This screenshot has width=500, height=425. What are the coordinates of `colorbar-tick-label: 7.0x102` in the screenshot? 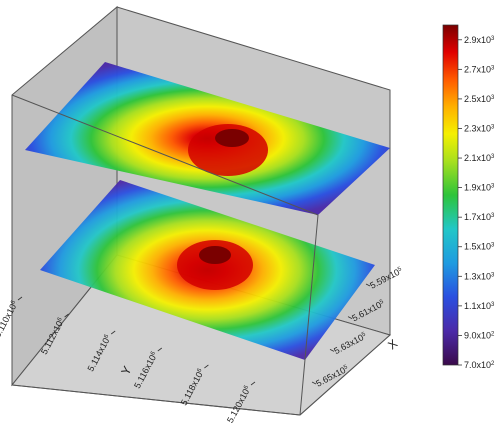 It's located at (479, 365).